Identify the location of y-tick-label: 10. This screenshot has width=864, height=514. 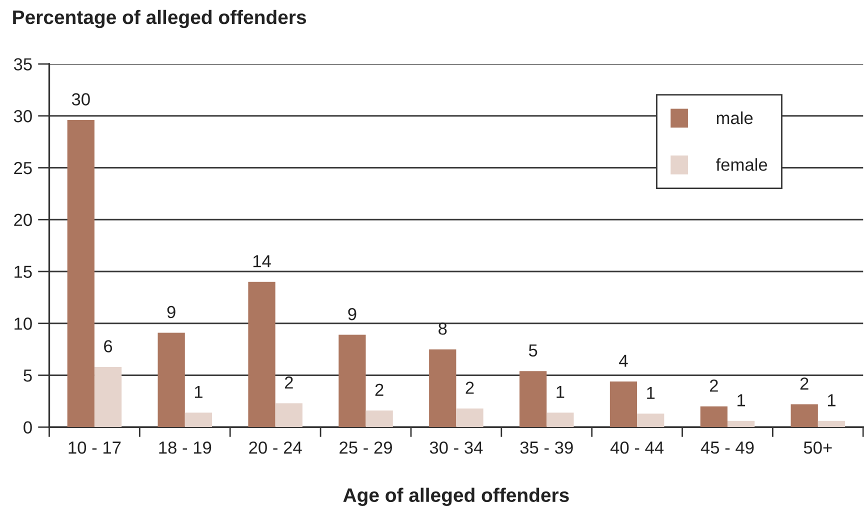
(23, 324).